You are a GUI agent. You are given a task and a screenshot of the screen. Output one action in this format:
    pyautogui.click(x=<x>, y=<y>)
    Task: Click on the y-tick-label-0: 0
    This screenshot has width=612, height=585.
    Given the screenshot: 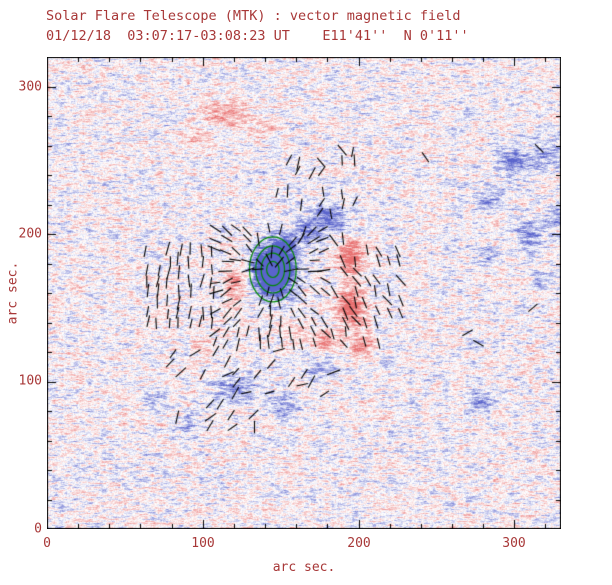 What is the action you would take?
    pyautogui.click(x=38, y=529)
    